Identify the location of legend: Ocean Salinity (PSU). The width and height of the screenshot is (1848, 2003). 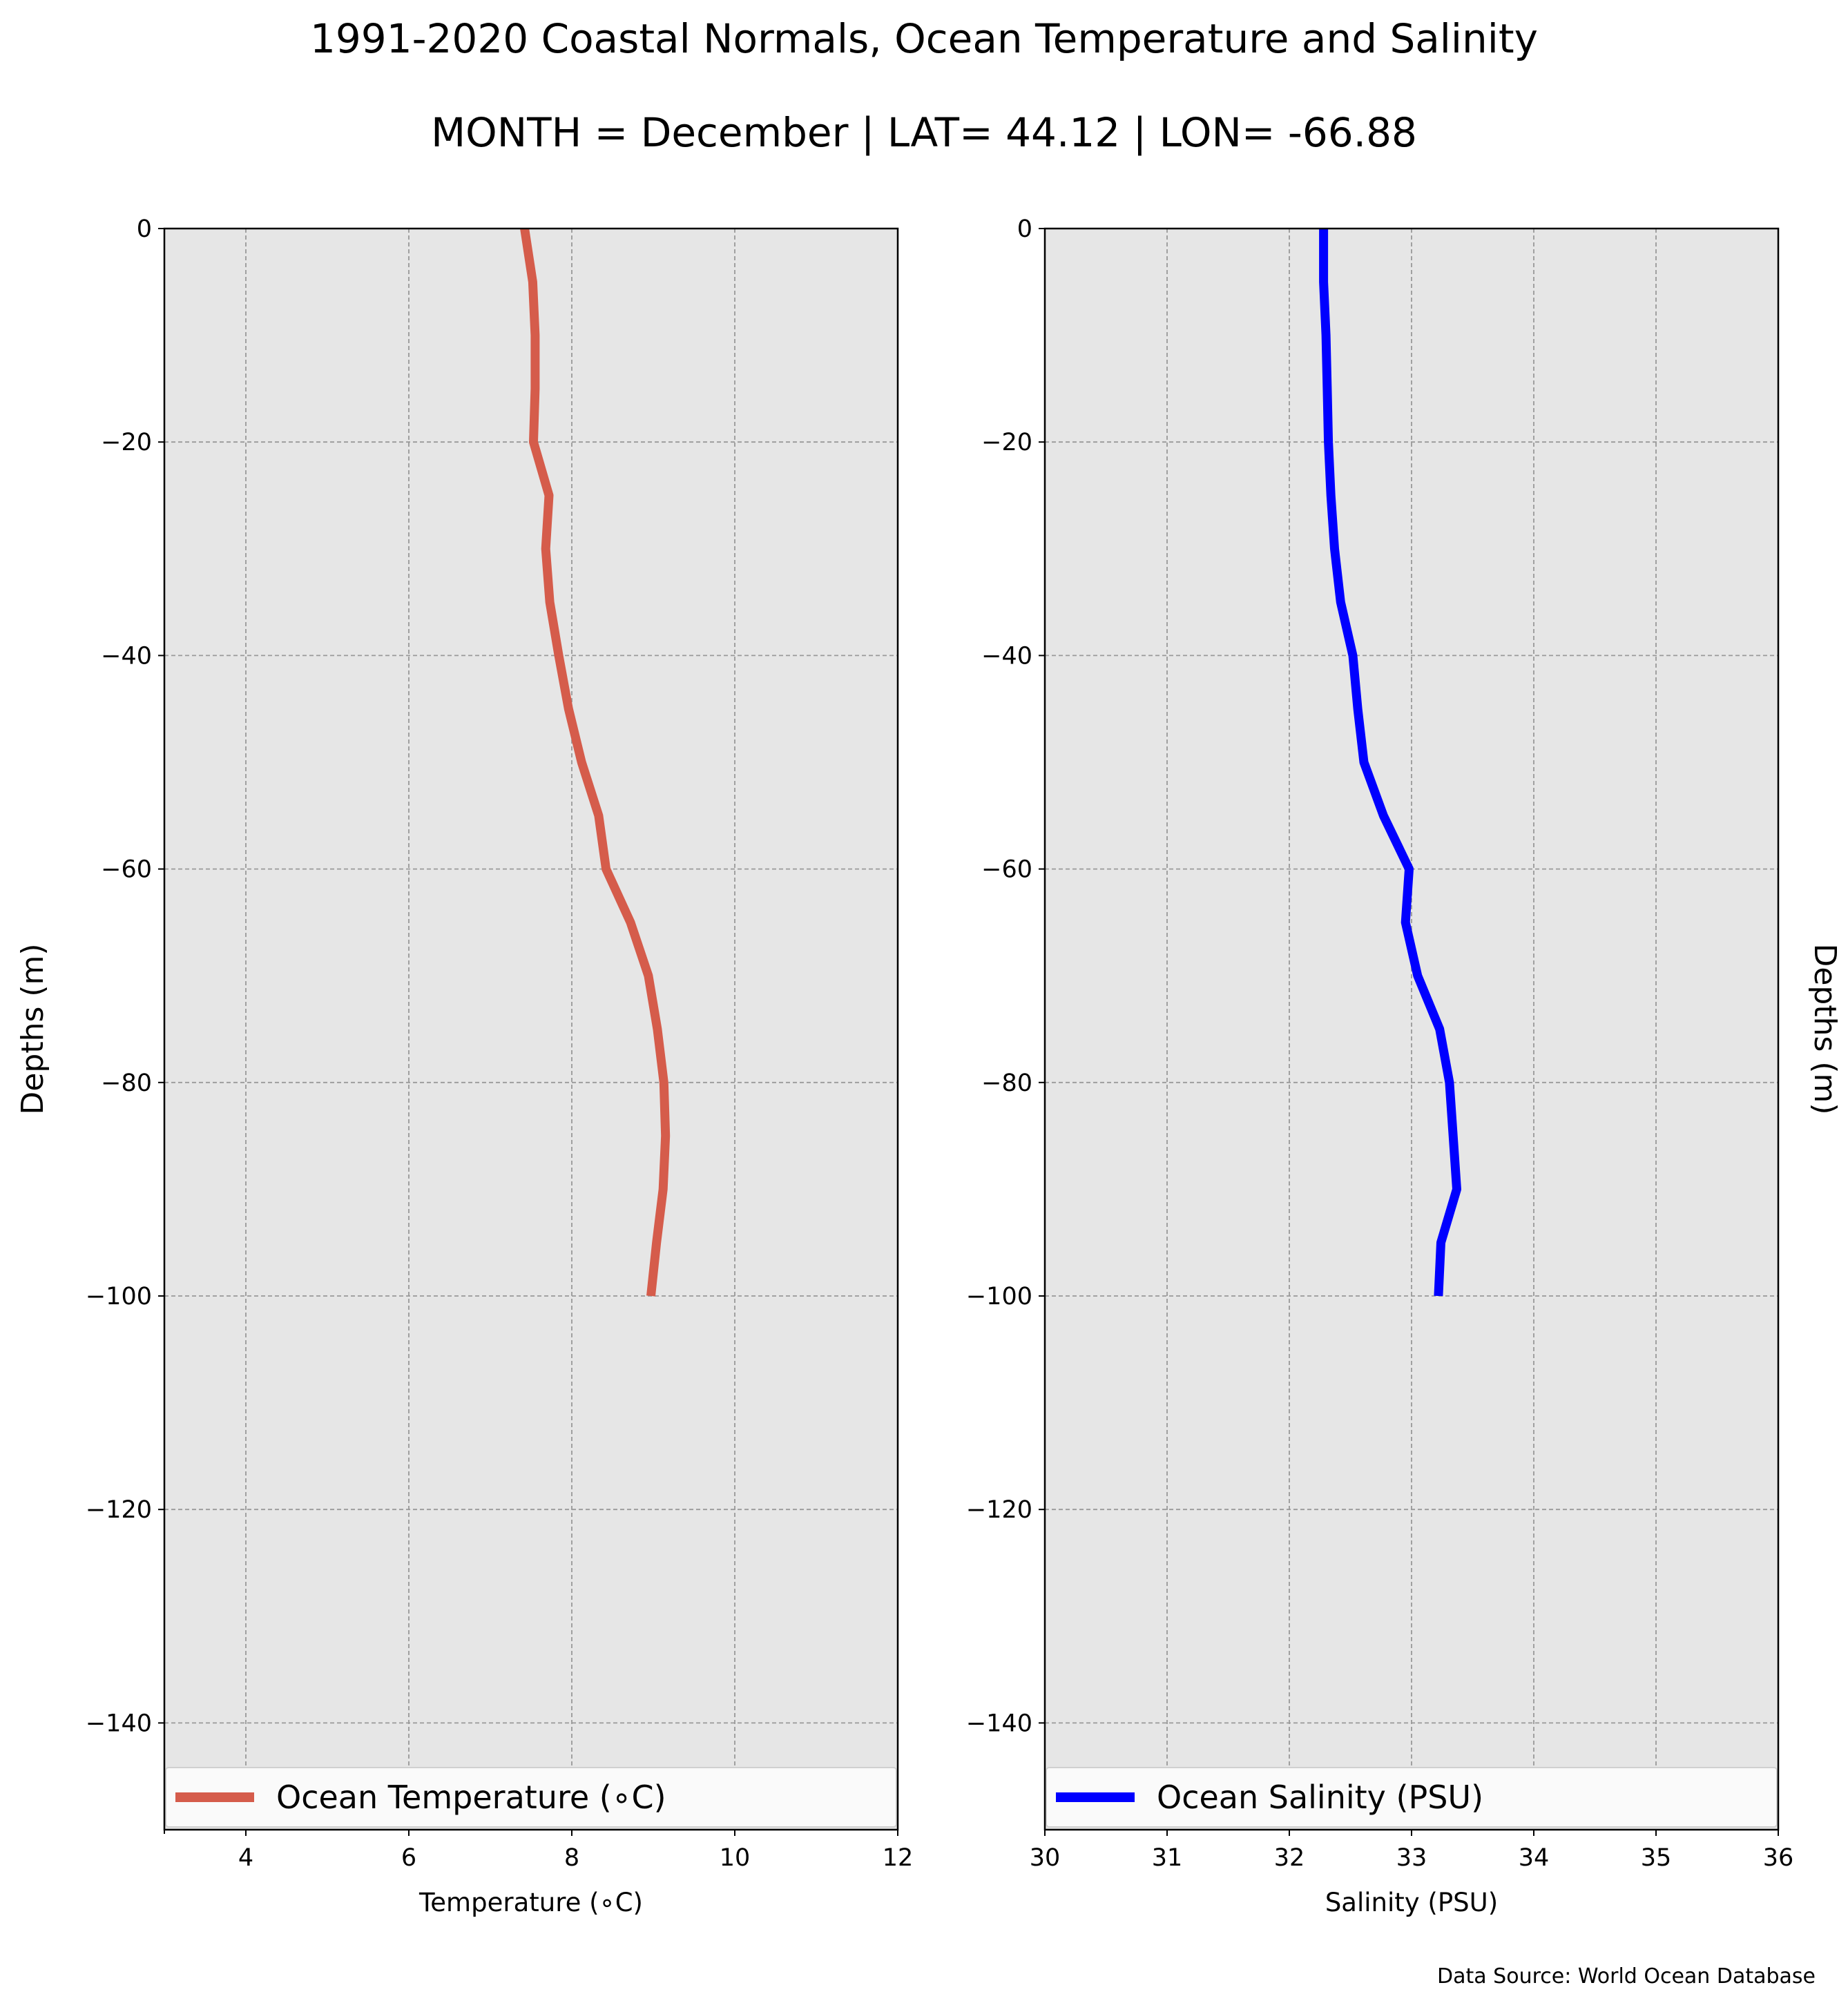
(1412, 1798).